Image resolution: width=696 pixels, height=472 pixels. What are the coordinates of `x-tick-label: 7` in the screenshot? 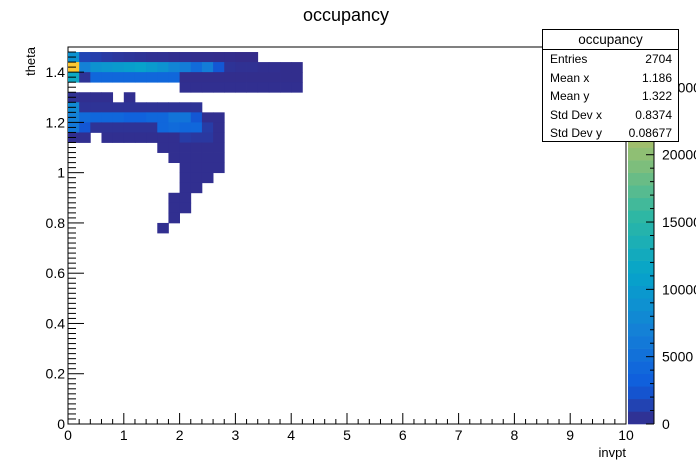 It's located at (459, 435).